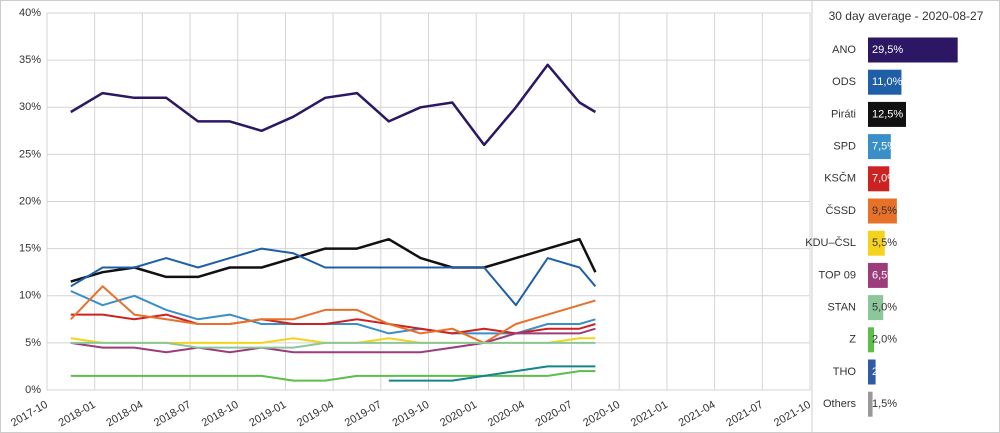 Image resolution: width=1000 pixels, height=433 pixels. What do you see at coordinates (601, 414) in the screenshot?
I see `x-tick-label: 2020-10` at bounding box center [601, 414].